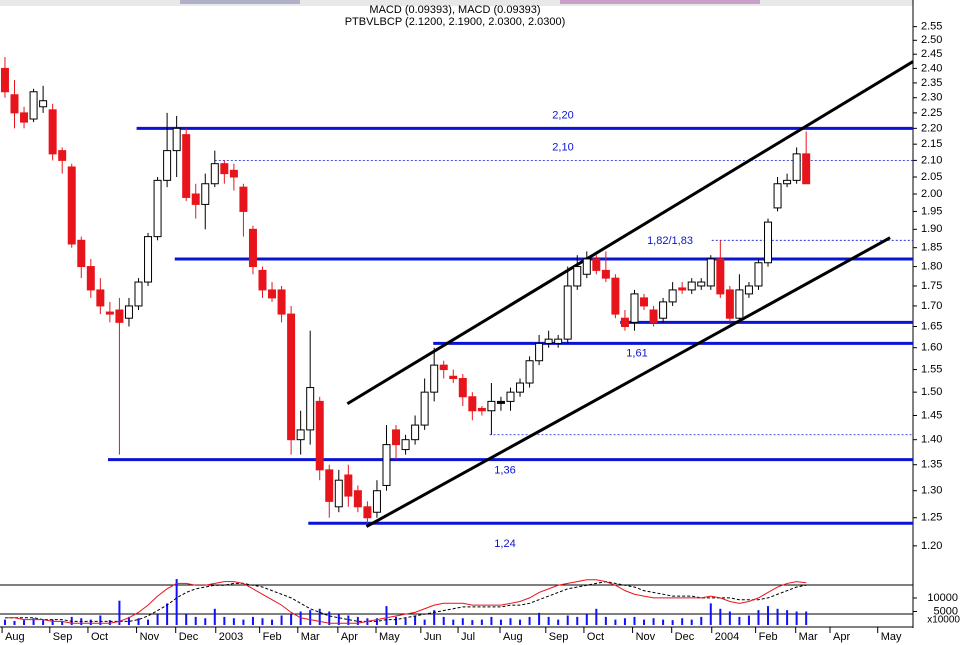  I want to click on y-tick-label: 2.40, so click(931, 68).